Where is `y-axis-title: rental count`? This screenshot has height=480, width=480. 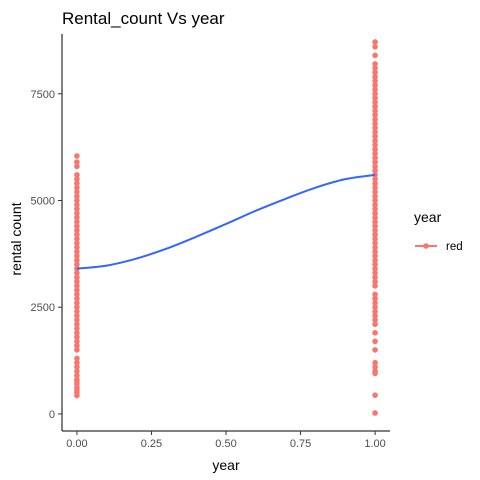 y-axis-title: rental count is located at coordinates (16, 238).